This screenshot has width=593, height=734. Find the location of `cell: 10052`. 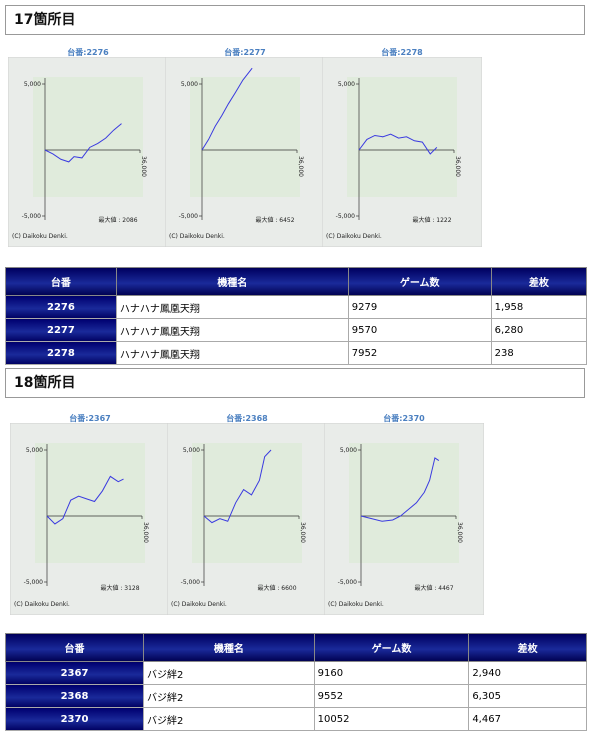

cell: 10052 is located at coordinates (391, 719).